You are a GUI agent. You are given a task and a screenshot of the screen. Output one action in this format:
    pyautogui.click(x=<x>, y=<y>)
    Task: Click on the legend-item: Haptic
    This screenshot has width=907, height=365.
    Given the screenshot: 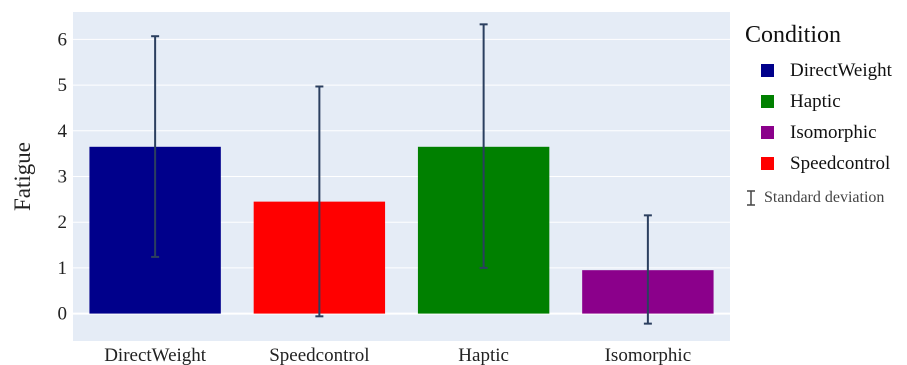 What is the action you would take?
    pyautogui.click(x=818, y=101)
    